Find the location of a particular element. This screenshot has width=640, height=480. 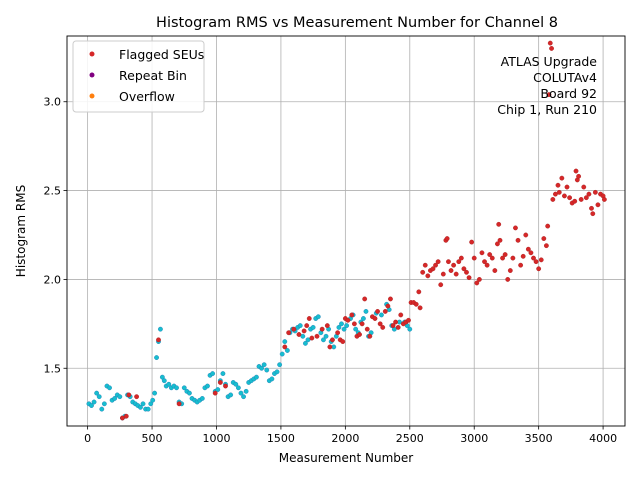

x-tick-label: 3000 is located at coordinates (474, 438).